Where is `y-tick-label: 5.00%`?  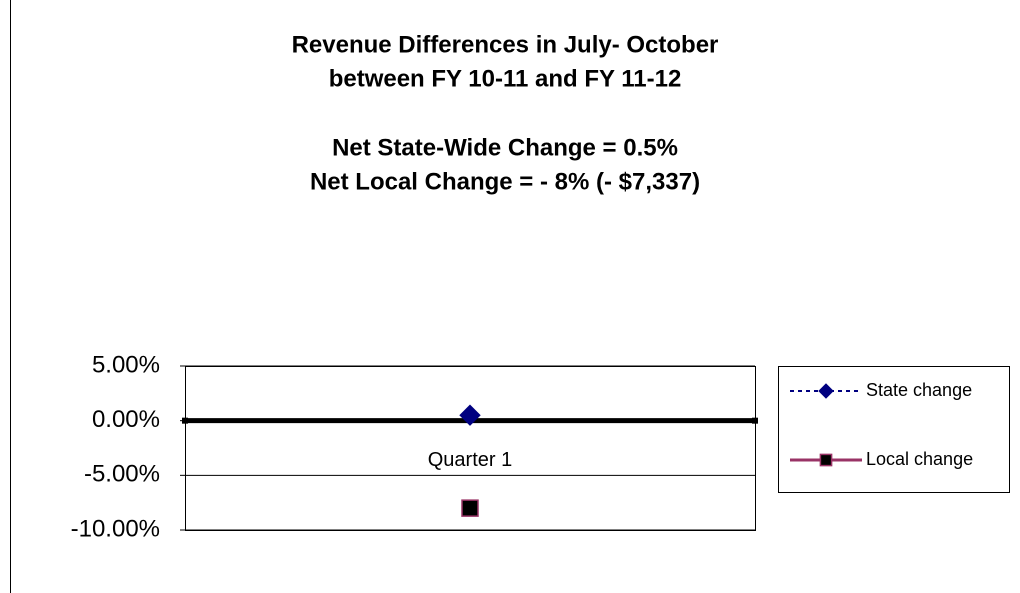 y-tick-label: 5.00% is located at coordinates (126, 364).